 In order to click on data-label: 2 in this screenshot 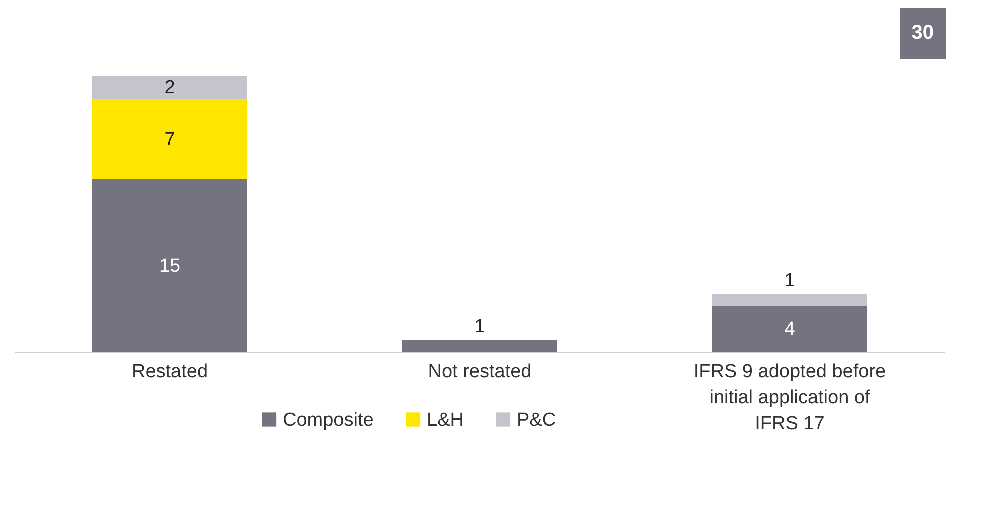, I will do `click(170, 88)`.